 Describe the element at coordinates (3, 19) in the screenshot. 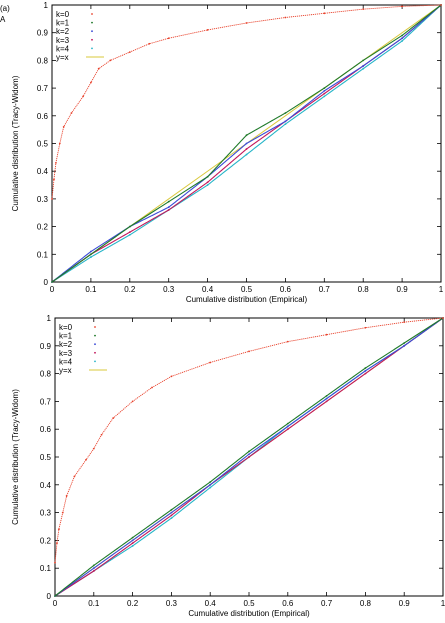

I see `panel-label-A: A` at that location.